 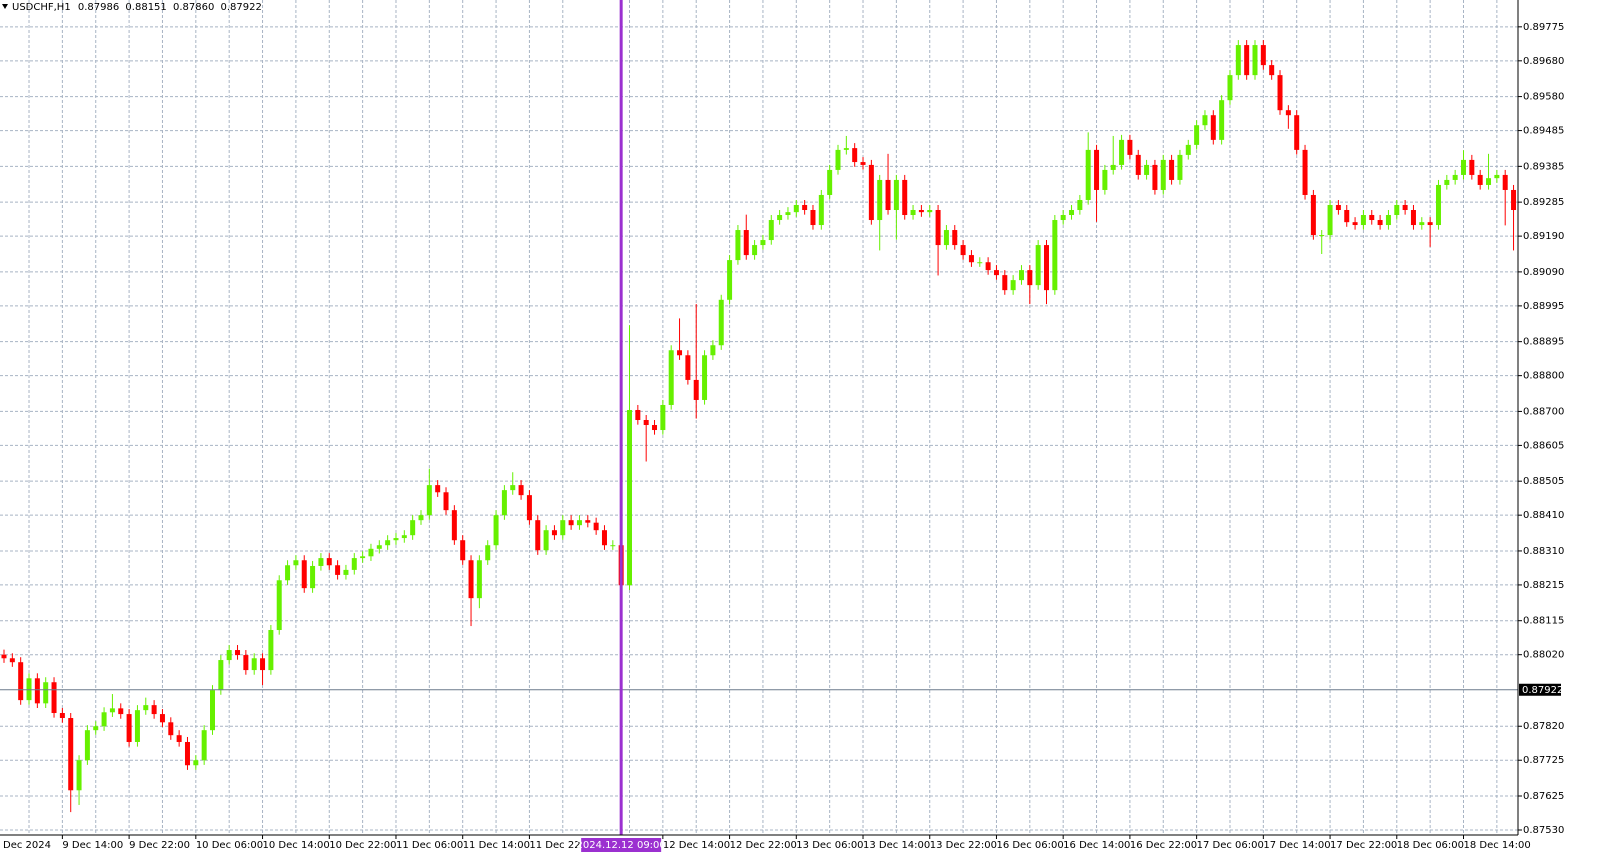 I want to click on y-tick-label: 0.88115, so click(x=1543, y=621).